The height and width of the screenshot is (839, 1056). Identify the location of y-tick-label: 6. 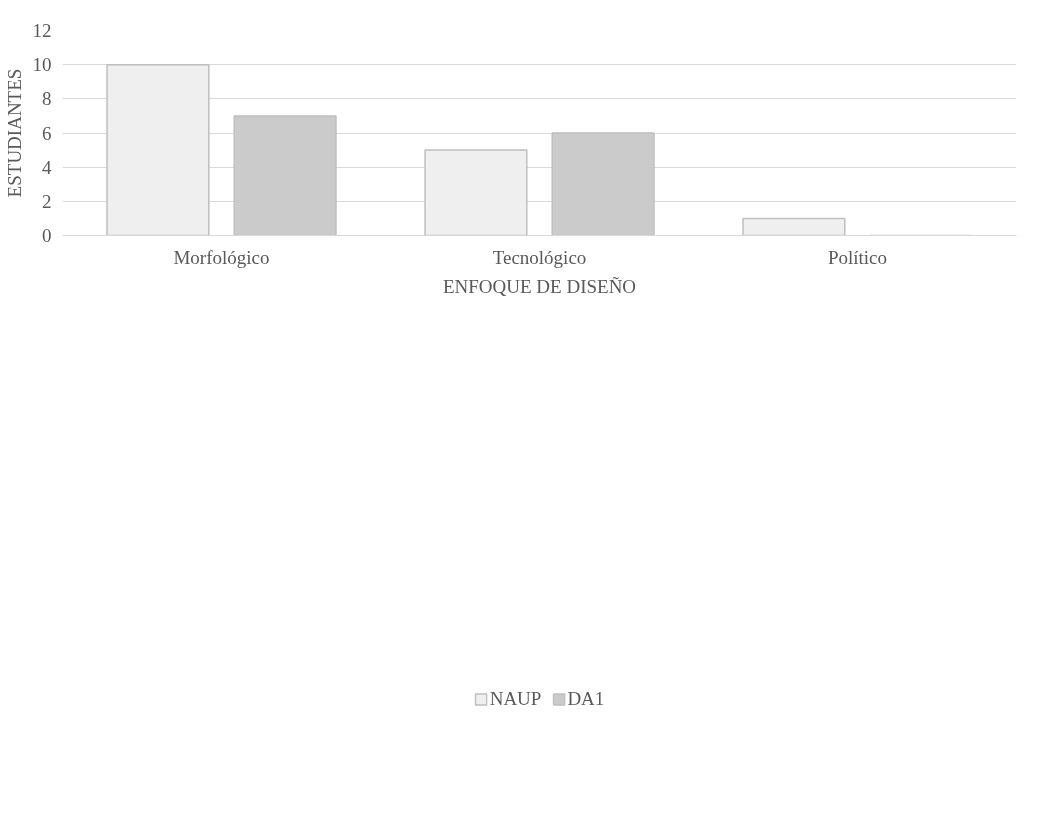
(47, 133).